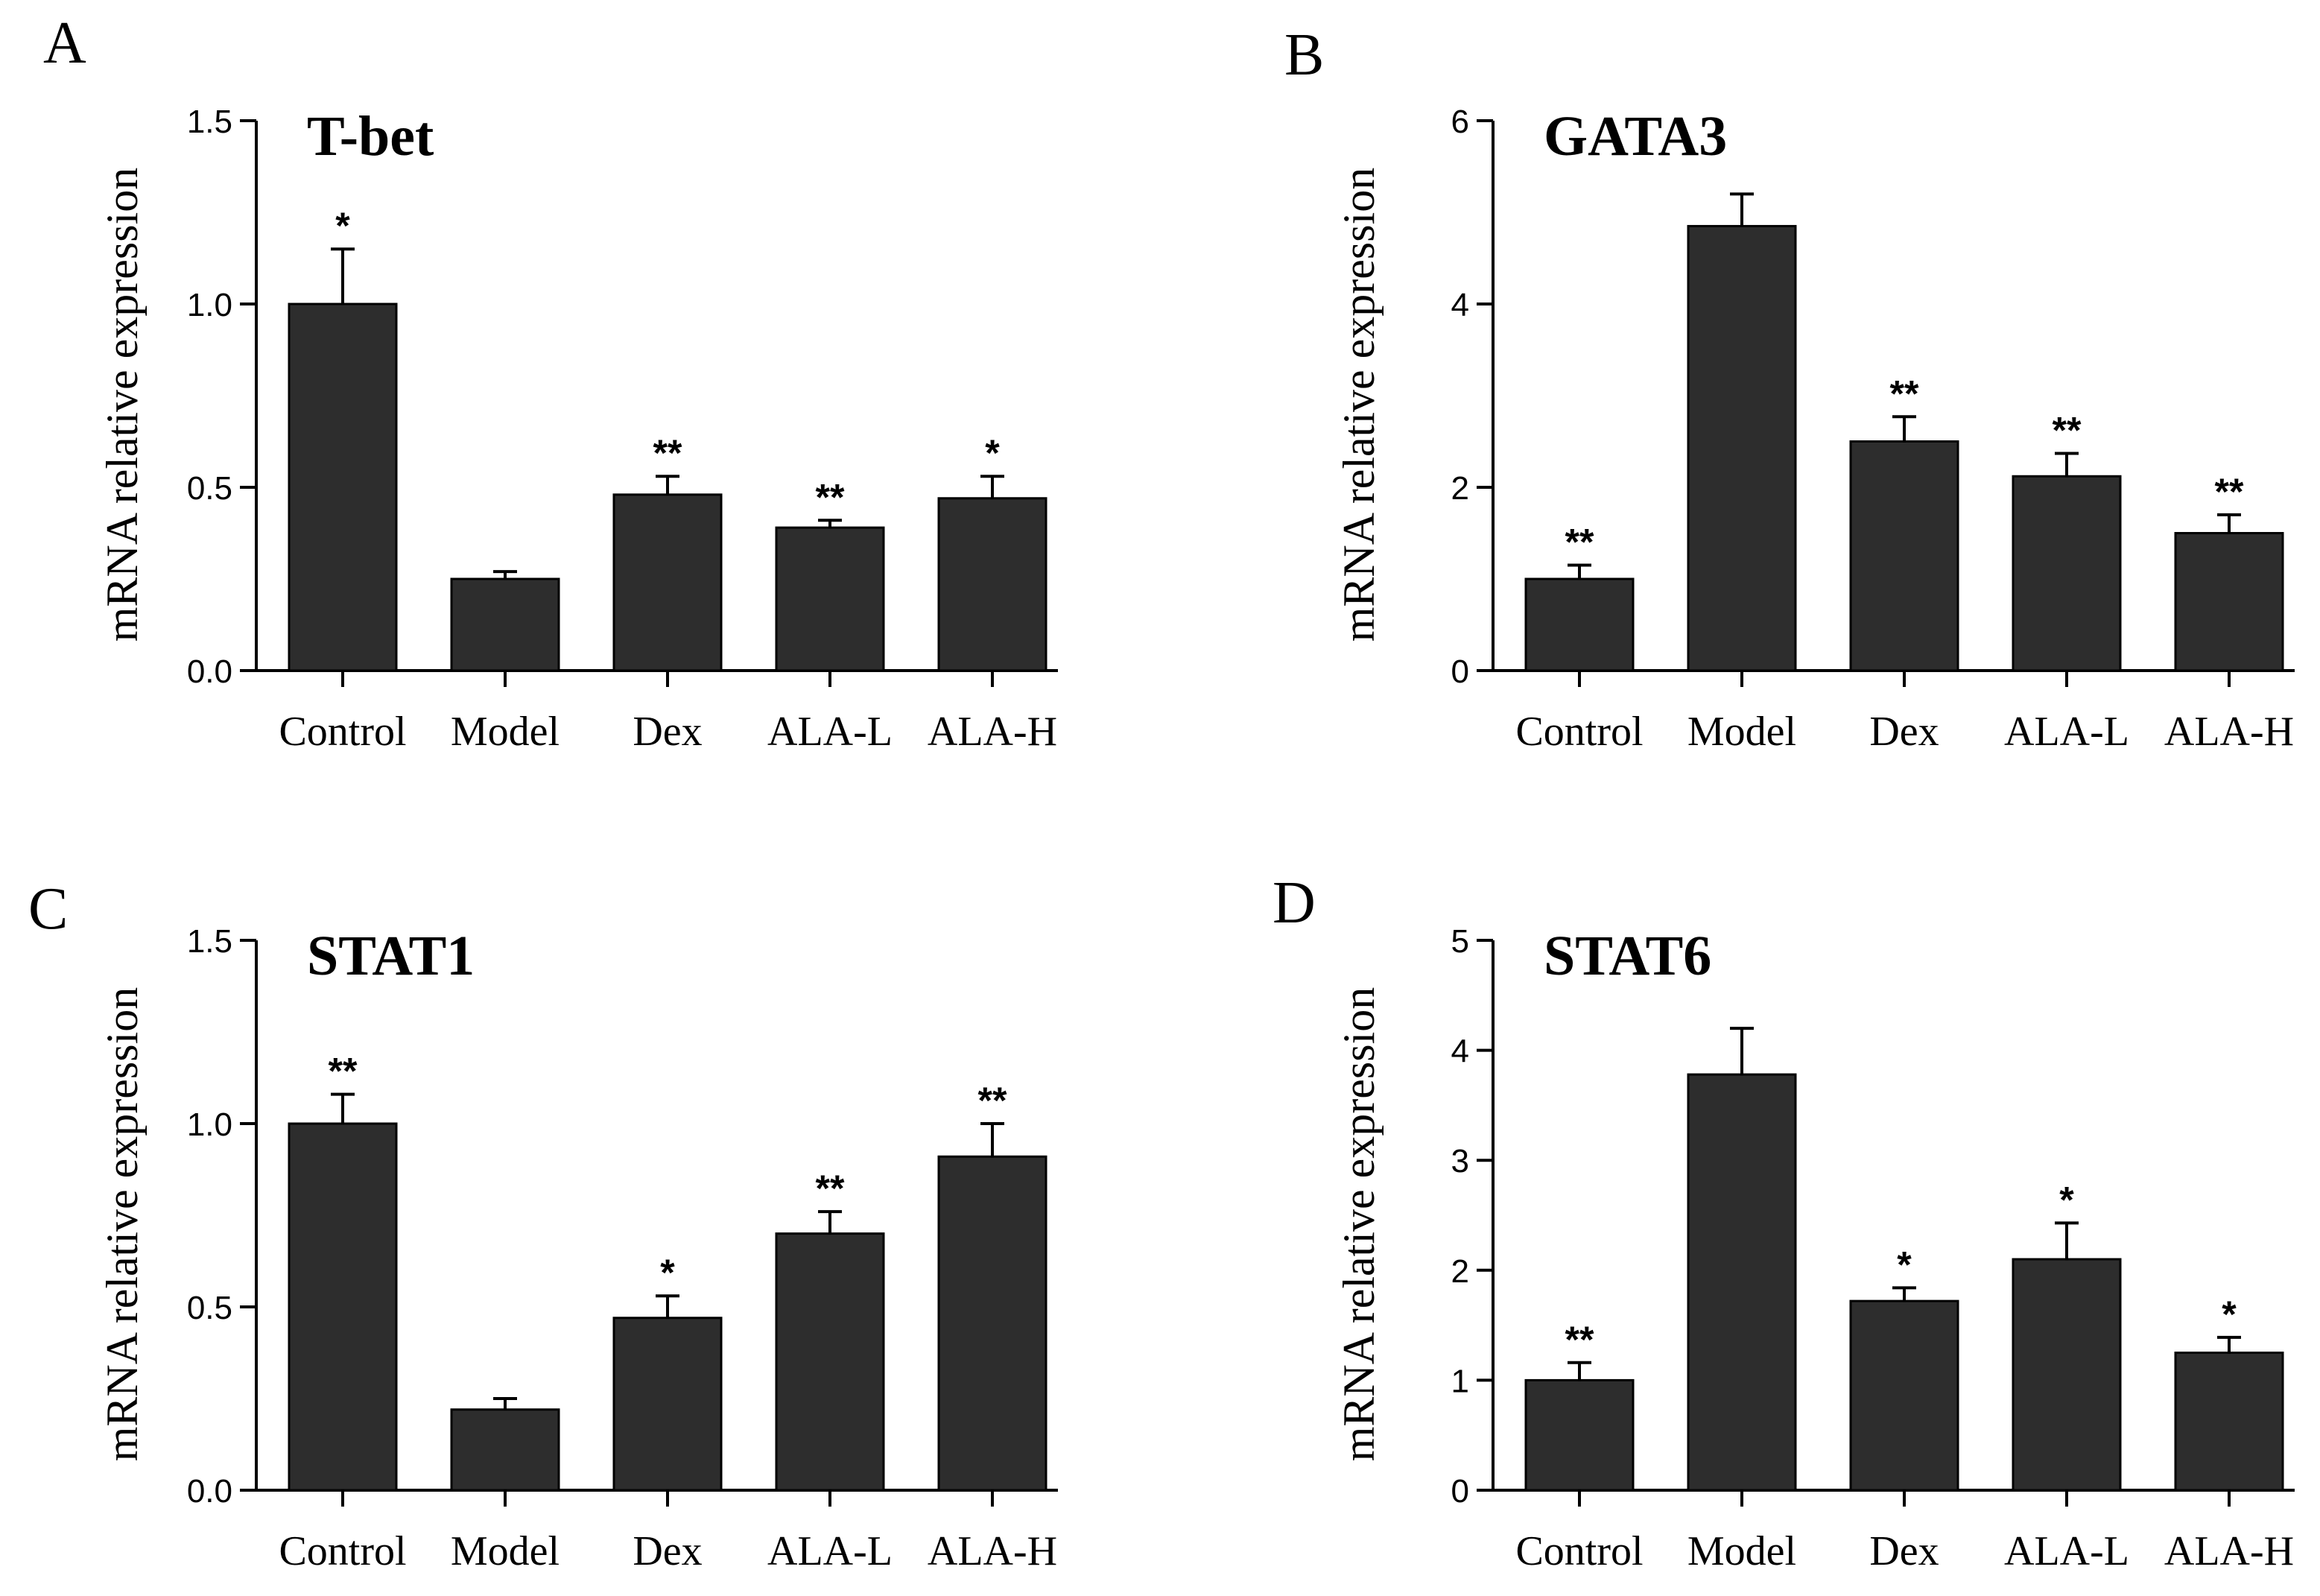 The image size is (2320, 1596). What do you see at coordinates (48, 909) in the screenshot?
I see `panel-letter: C` at bounding box center [48, 909].